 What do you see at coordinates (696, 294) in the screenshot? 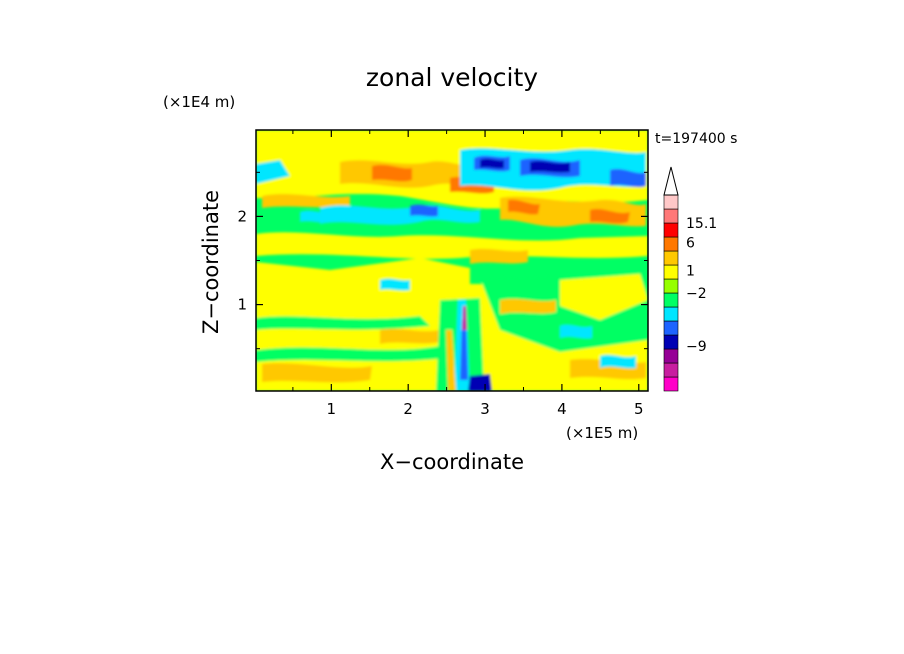
I see `colorbar-label: −2` at bounding box center [696, 294].